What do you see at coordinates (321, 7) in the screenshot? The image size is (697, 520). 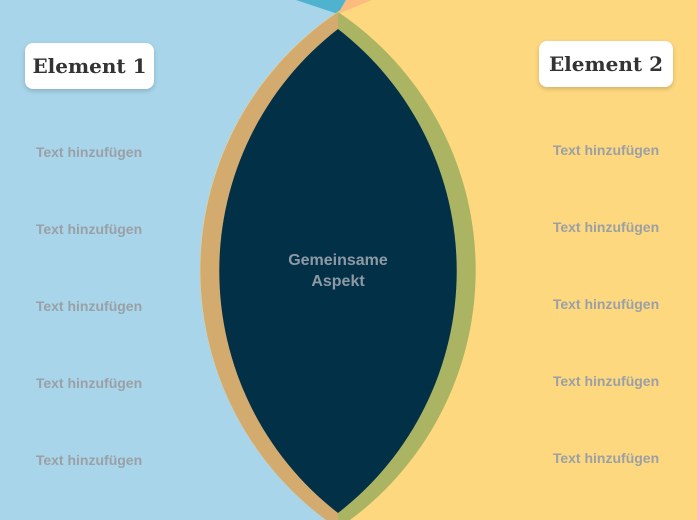 I see `left-circle-top-accent` at bounding box center [321, 7].